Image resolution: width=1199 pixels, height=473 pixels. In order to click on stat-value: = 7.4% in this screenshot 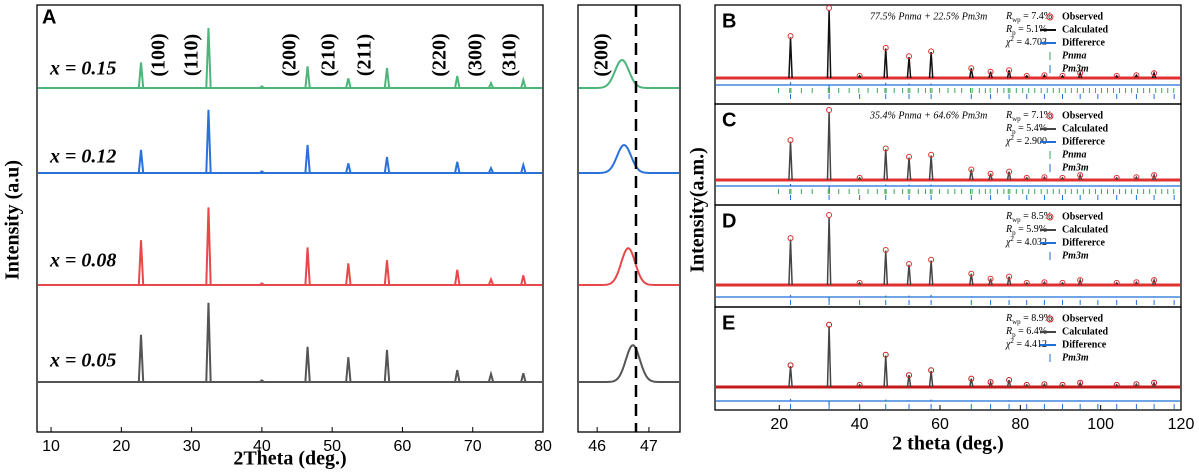, I will do `click(1036, 16)`.